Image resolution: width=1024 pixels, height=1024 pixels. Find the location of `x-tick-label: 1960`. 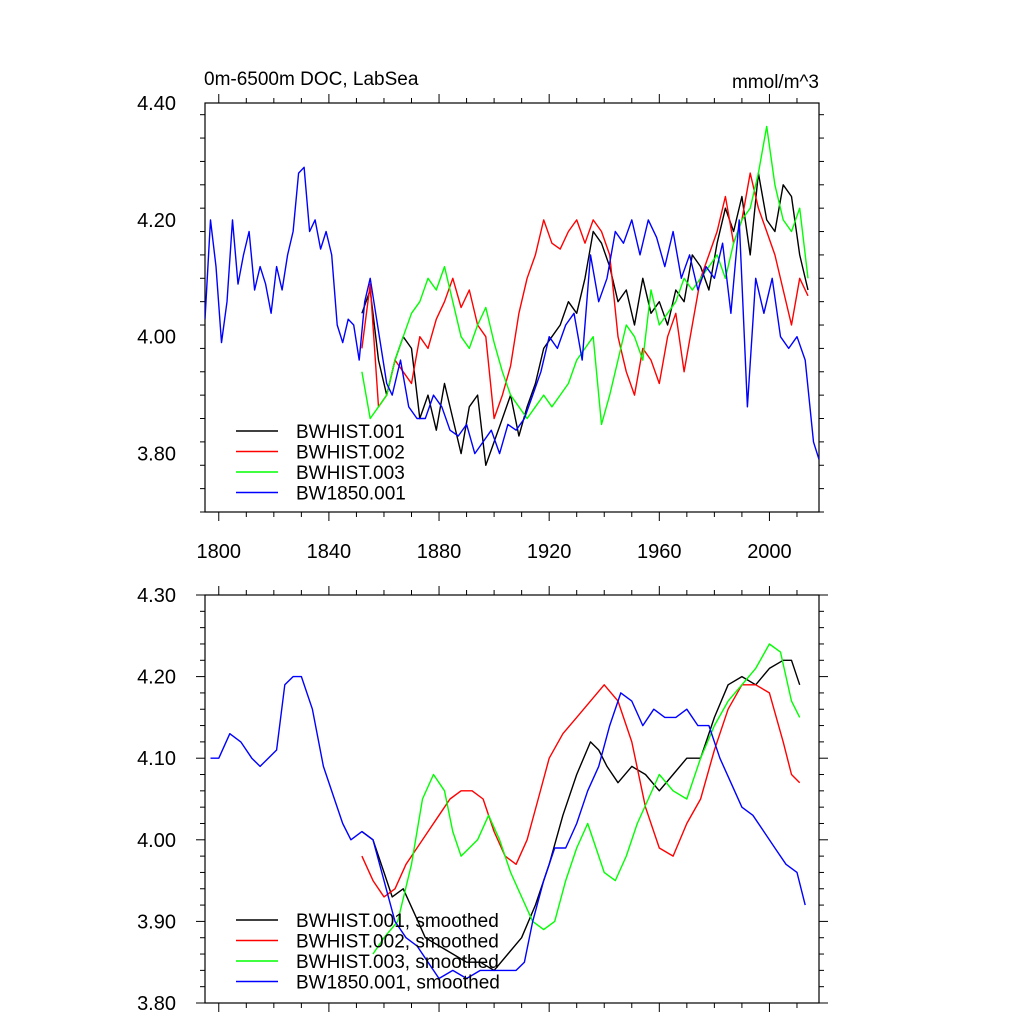

x-tick-label: 1960 is located at coordinates (659, 552).